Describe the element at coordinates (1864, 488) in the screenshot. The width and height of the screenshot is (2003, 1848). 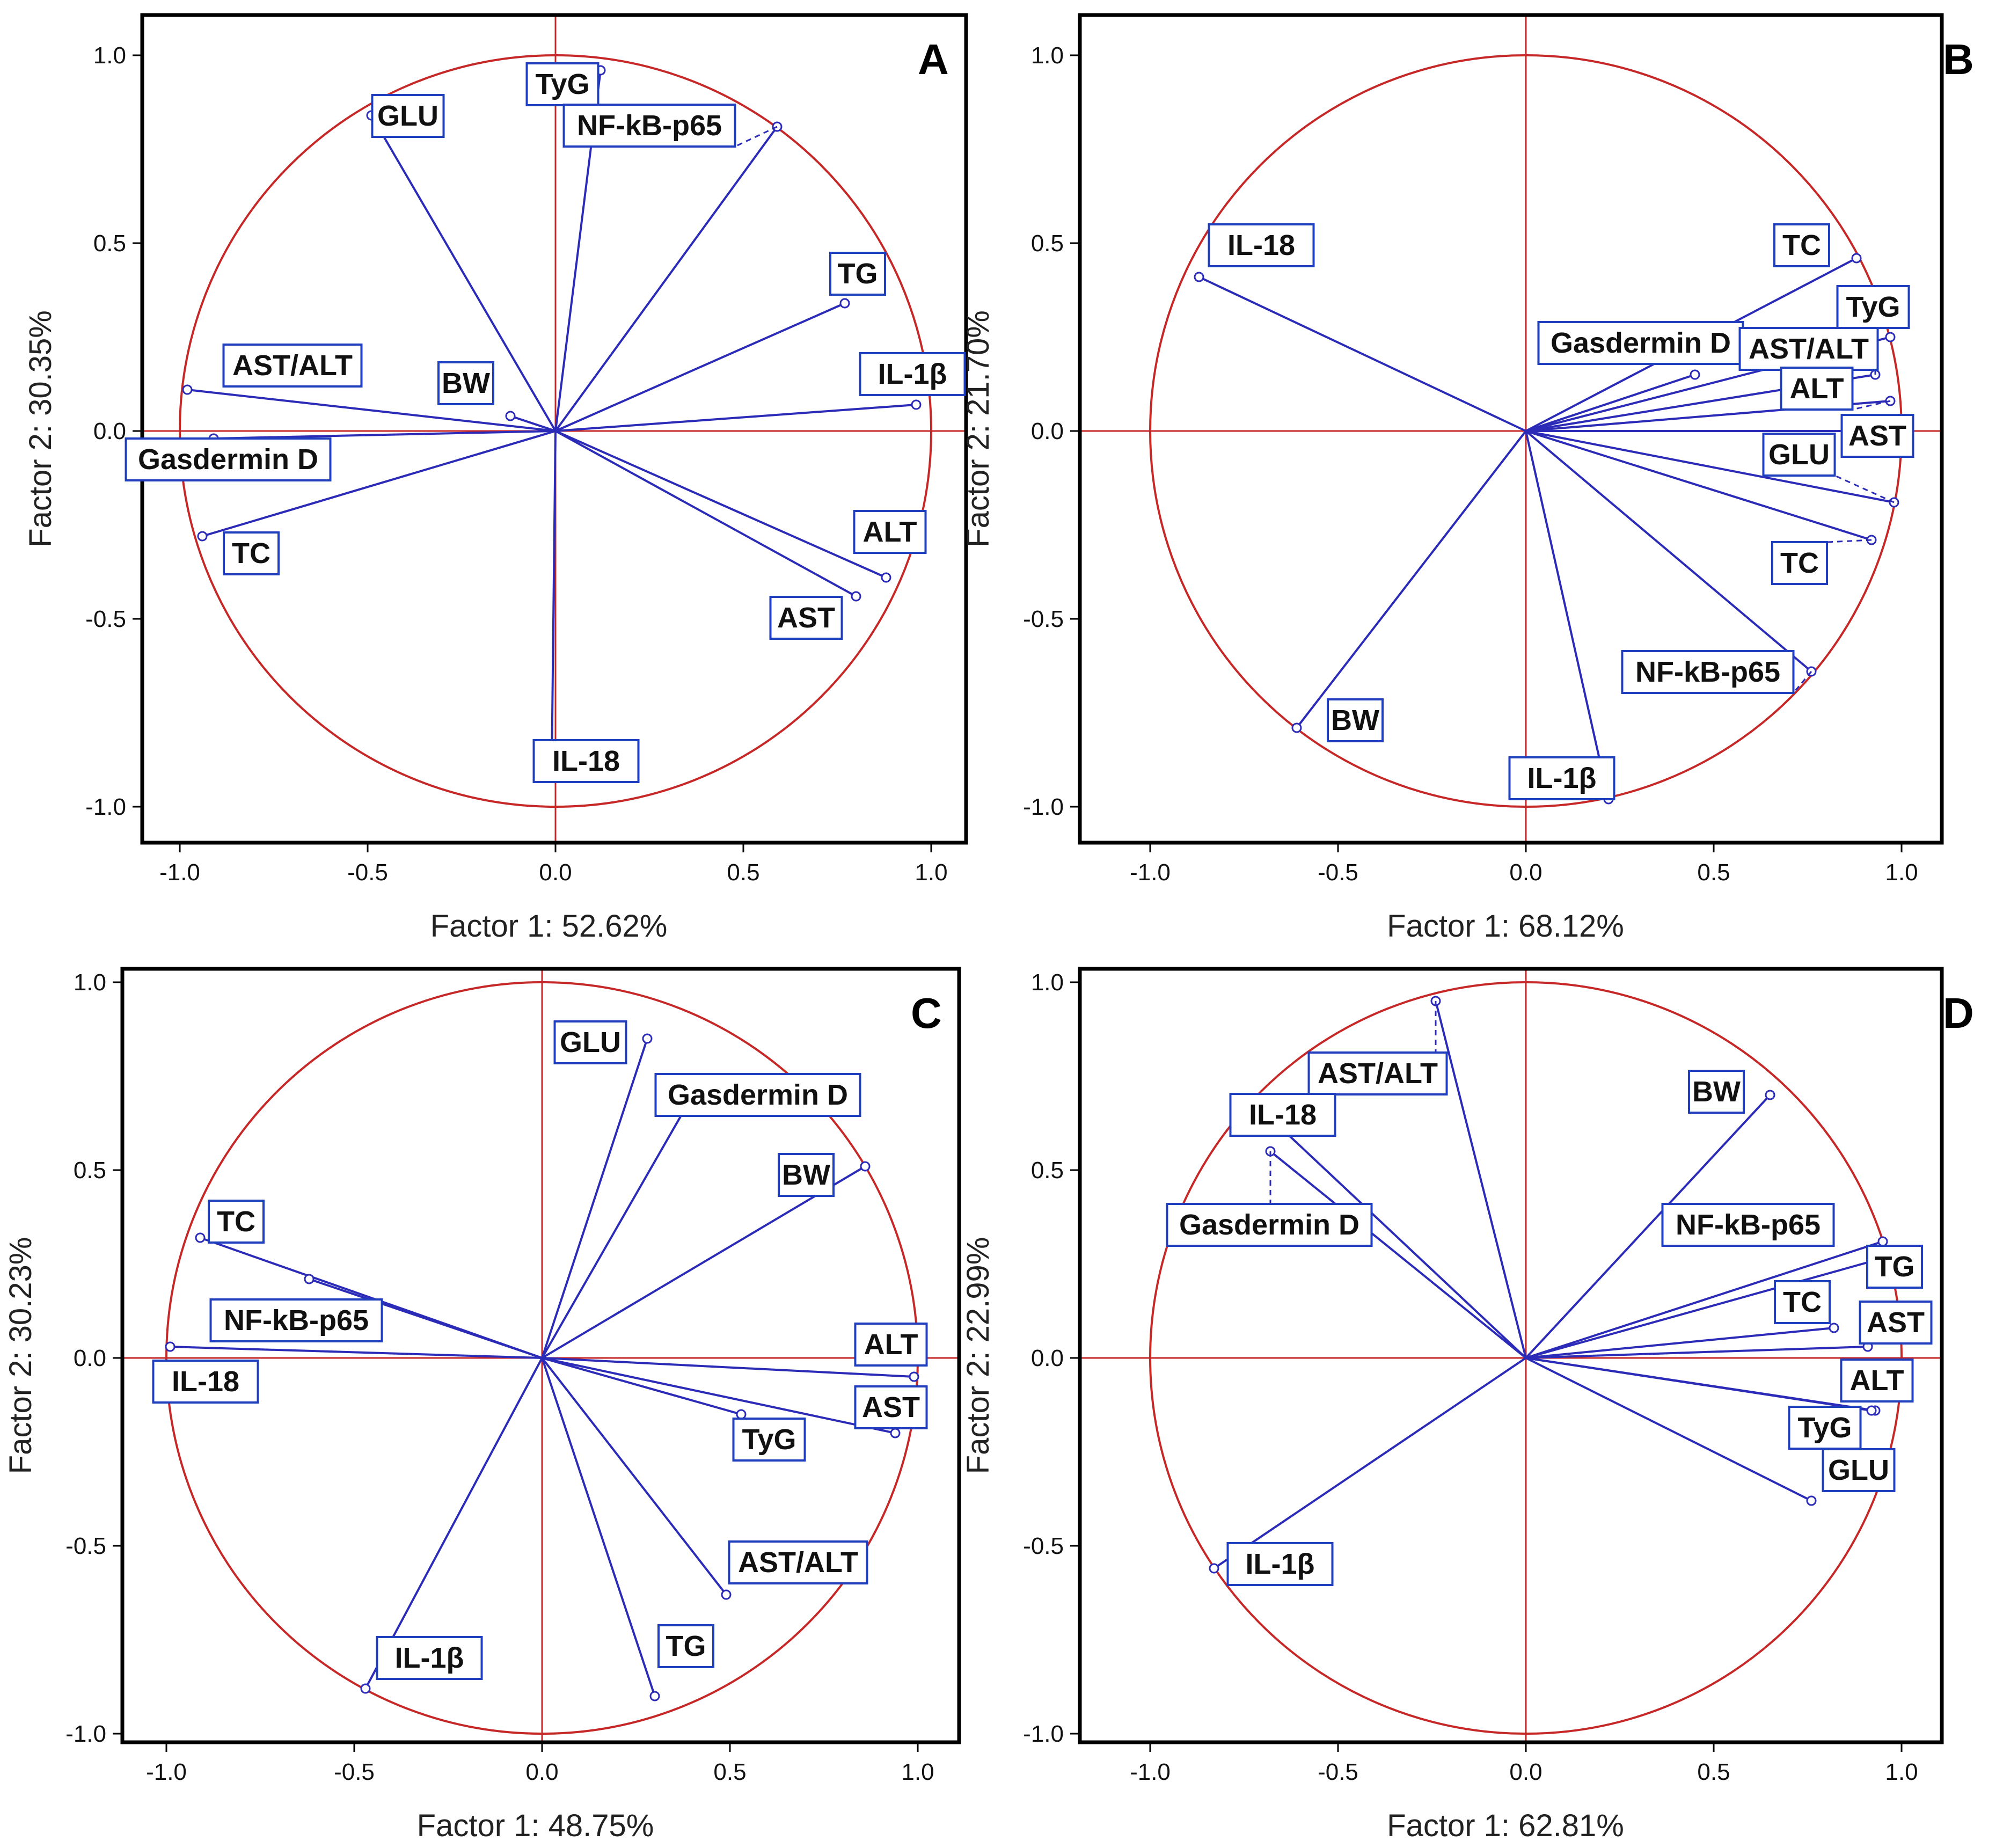
I see `label-leader` at that location.